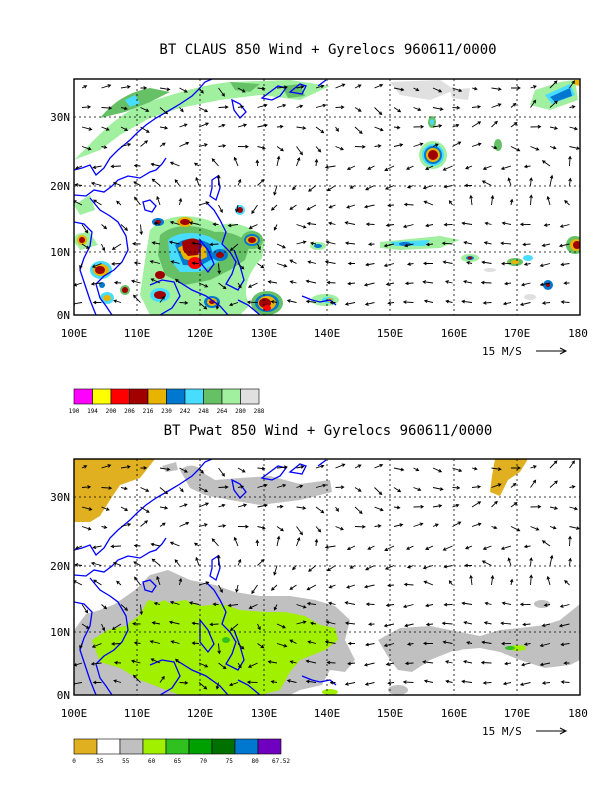  What do you see at coordinates (552, 351) in the screenshot?
I see `vector-reference-arrow-top` at bounding box center [552, 351].